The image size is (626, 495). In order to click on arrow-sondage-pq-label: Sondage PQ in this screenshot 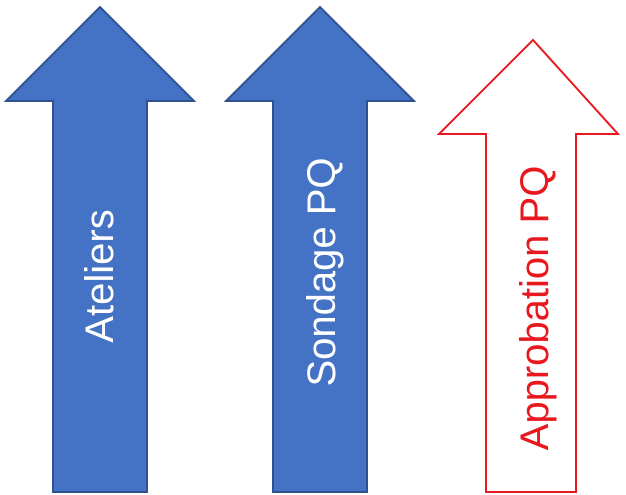, I will do `click(322, 271)`.